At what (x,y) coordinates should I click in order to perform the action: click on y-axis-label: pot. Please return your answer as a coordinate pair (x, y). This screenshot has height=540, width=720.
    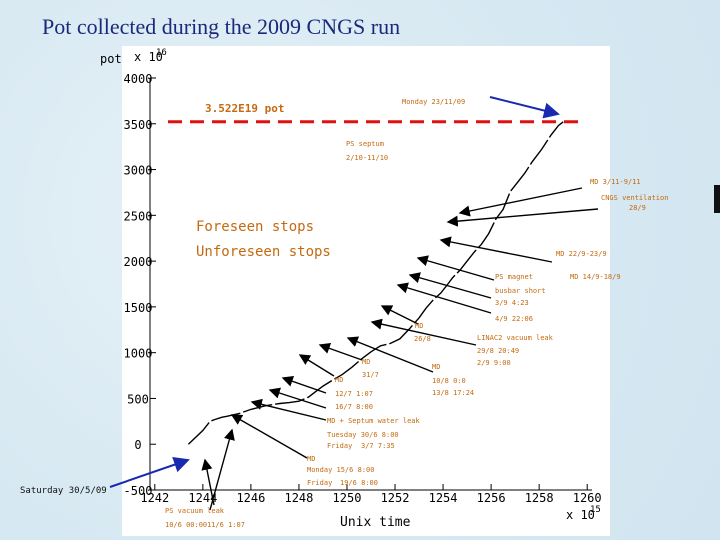
    Looking at the image, I should click on (111, 59).